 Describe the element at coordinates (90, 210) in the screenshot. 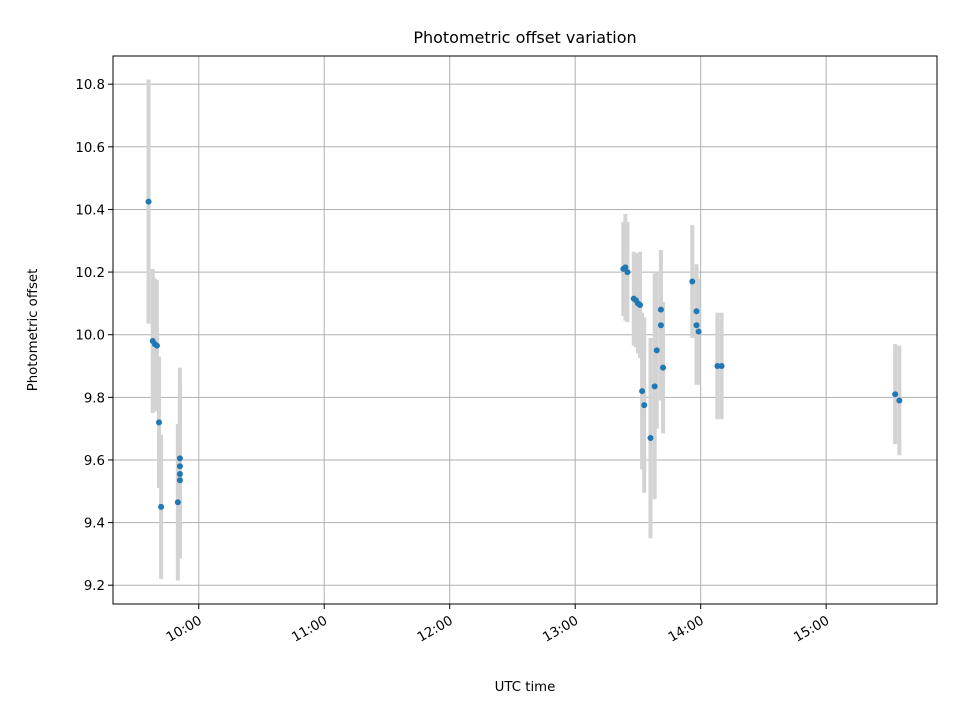

I see `y-tick-label: 10.4` at that location.